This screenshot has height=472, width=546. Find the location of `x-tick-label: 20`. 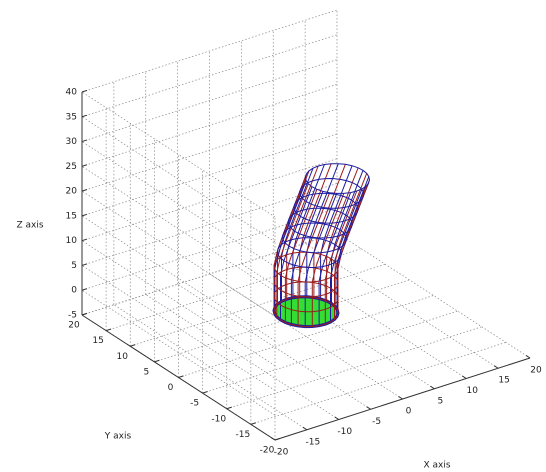

x-tick-label: 20 is located at coordinates (536, 370).